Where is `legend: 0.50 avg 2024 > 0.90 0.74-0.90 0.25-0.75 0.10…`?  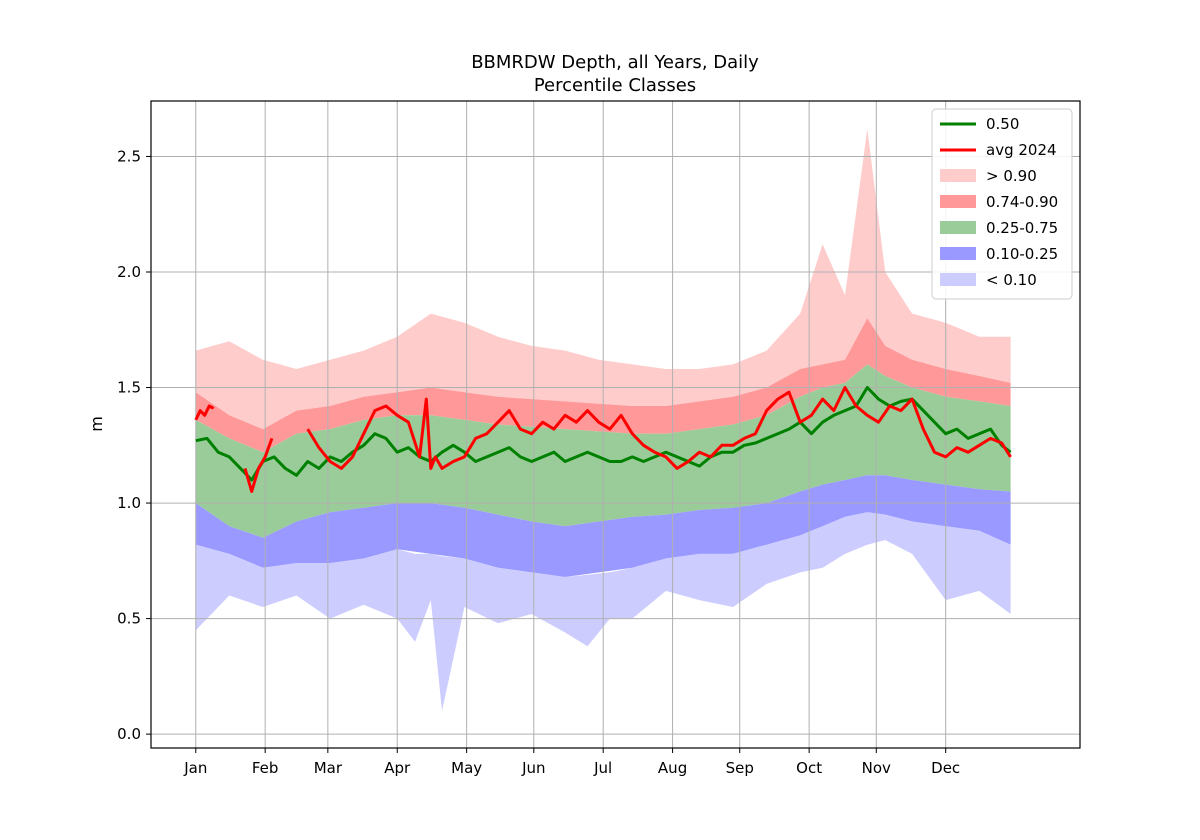 legend: 0.50 avg 2024 > 0.90 0.74-0.90 0.25-0.75 0.10… is located at coordinates (1002, 204).